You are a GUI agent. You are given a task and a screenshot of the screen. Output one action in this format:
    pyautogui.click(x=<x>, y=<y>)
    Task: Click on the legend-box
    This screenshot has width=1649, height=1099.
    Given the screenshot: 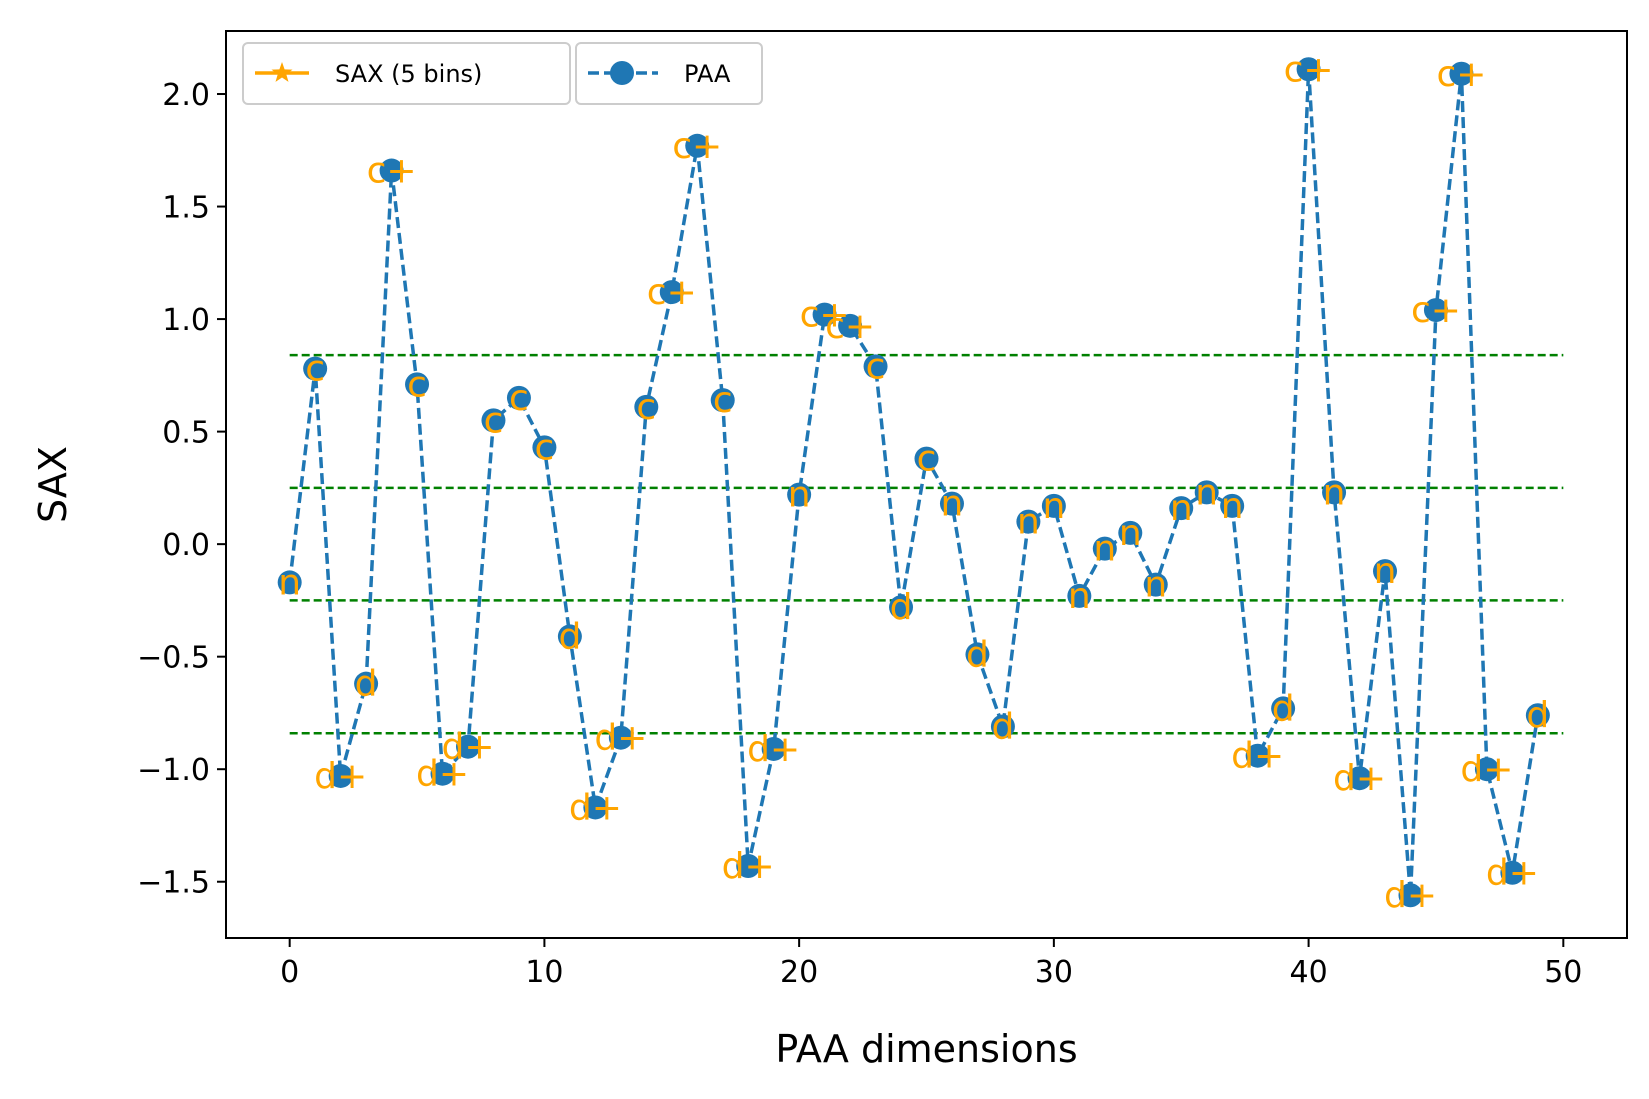 What is the action you would take?
    pyautogui.click(x=669, y=73)
    